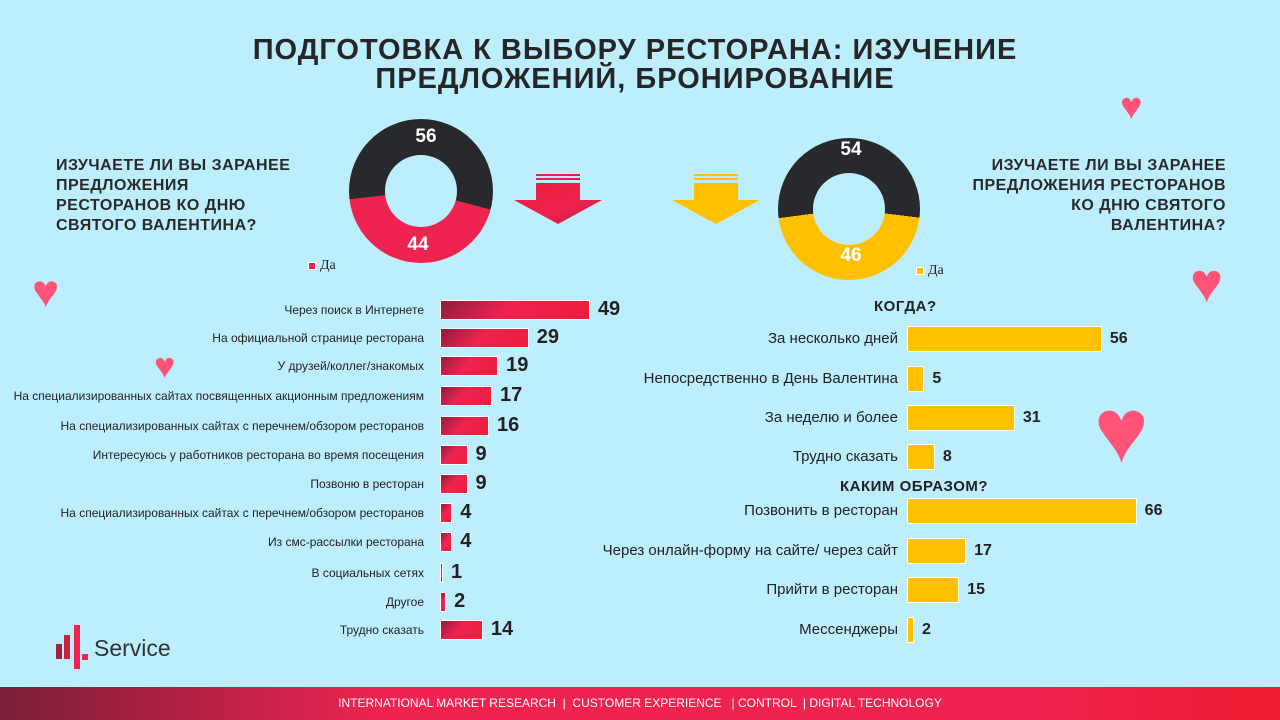 This screenshot has height=720, width=1280. I want to click on bar-row: В социальных сетях 1, so click(320, 572).